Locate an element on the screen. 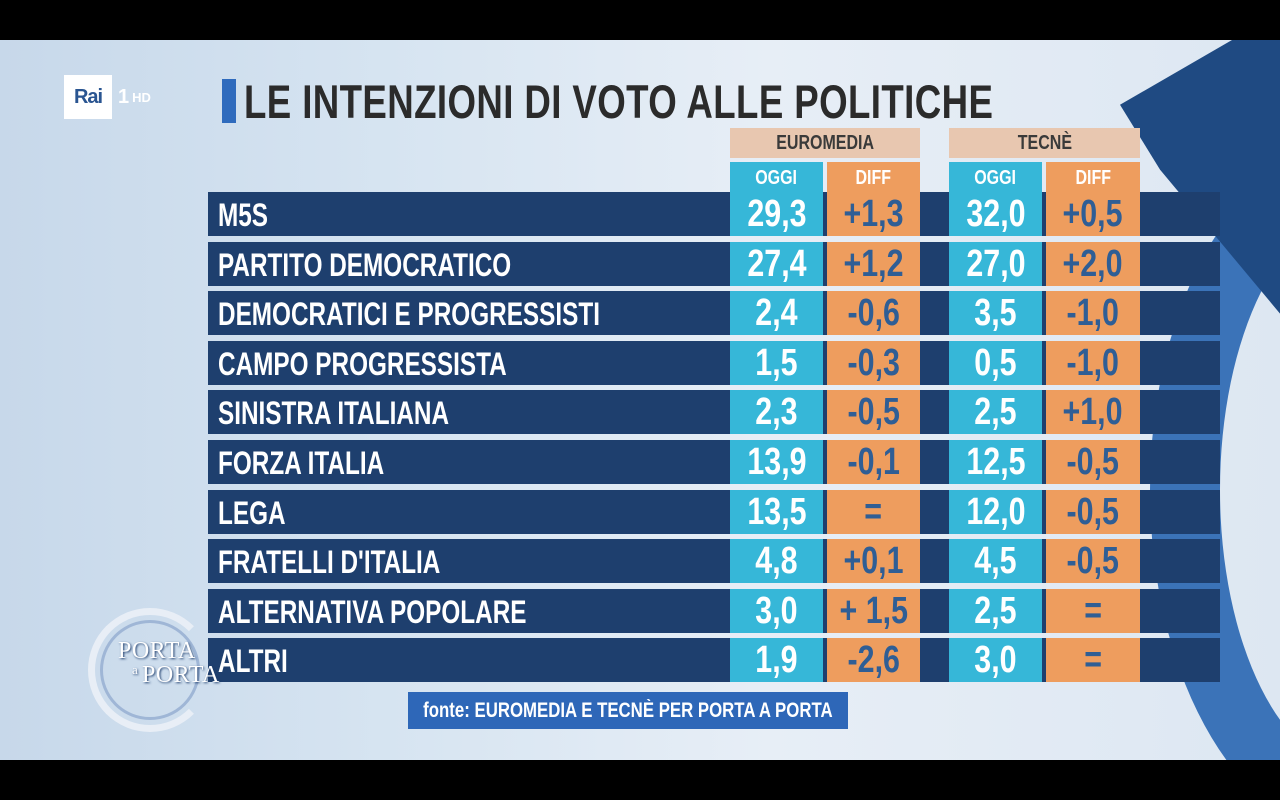 The image size is (1280, 800). cell-value: 2,4 is located at coordinates (776, 312).